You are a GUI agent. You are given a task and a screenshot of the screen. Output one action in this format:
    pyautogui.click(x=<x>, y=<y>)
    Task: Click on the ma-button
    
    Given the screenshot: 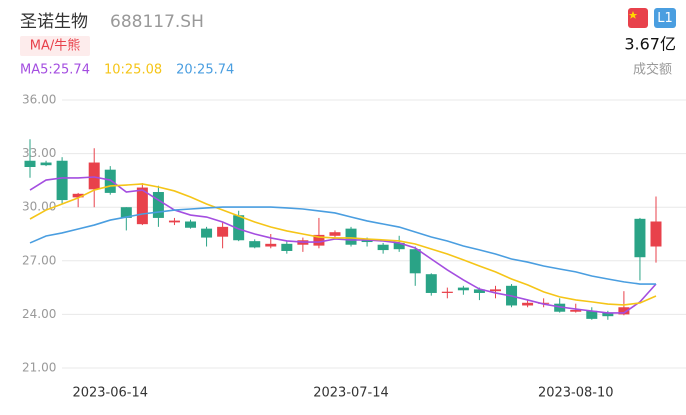 What is the action you would take?
    pyautogui.click(x=55, y=46)
    